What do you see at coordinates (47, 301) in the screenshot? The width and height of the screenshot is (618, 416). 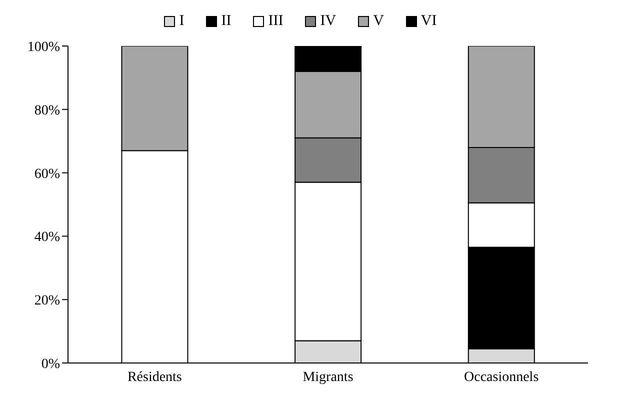 I see `y-tick-label: 20%` at bounding box center [47, 301].